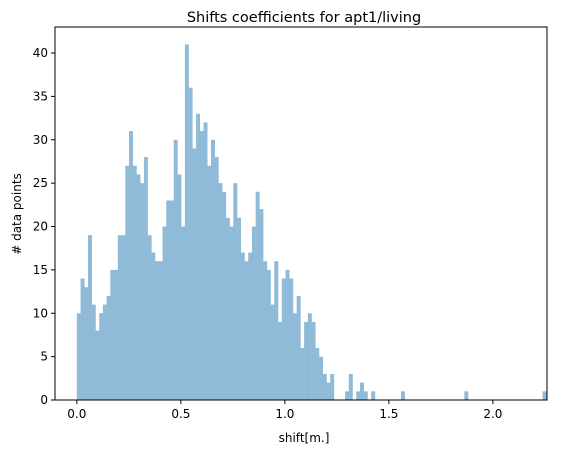 This screenshot has height=453, width=563. What do you see at coordinates (40, 140) in the screenshot?
I see `y-tick-label: 30` at bounding box center [40, 140].